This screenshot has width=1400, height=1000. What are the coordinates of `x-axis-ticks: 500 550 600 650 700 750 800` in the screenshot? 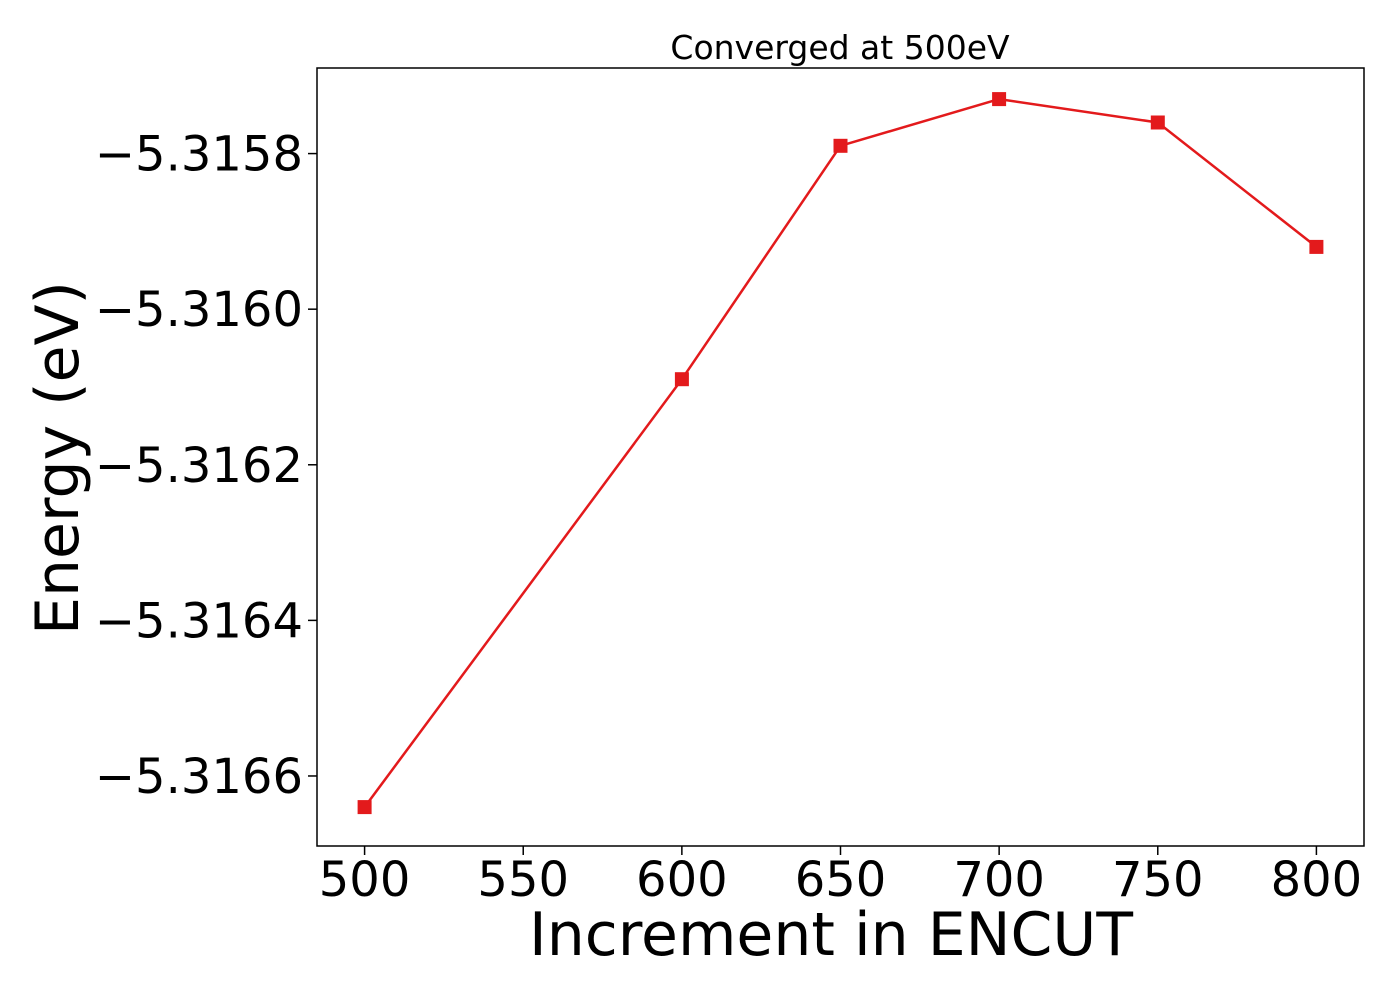 It's located at (840, 877).